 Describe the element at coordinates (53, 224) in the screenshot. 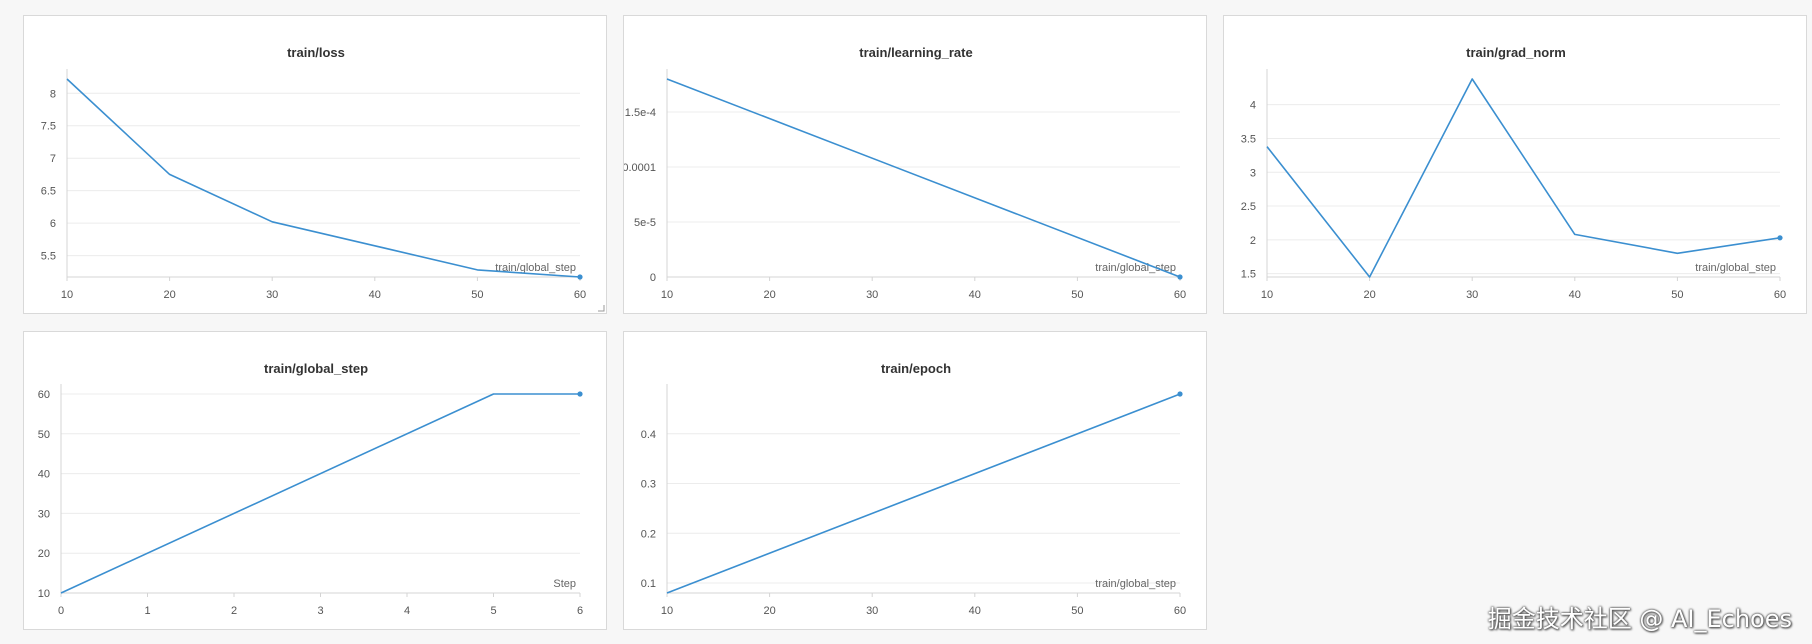

I see `y-tick-label: 6` at that location.